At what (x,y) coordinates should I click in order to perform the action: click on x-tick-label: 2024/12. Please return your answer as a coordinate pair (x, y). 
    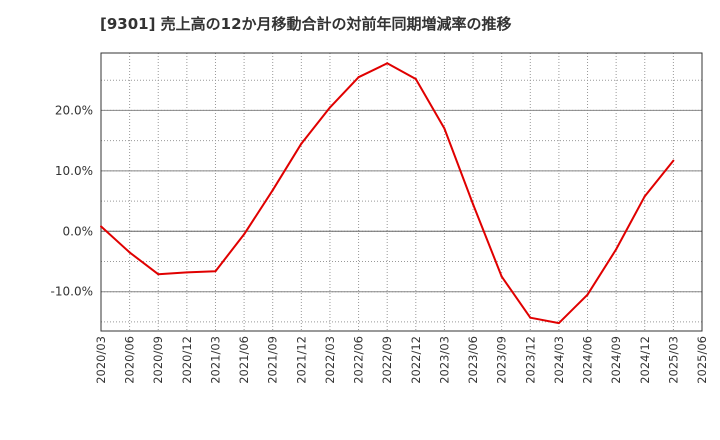
    Looking at the image, I should click on (645, 360).